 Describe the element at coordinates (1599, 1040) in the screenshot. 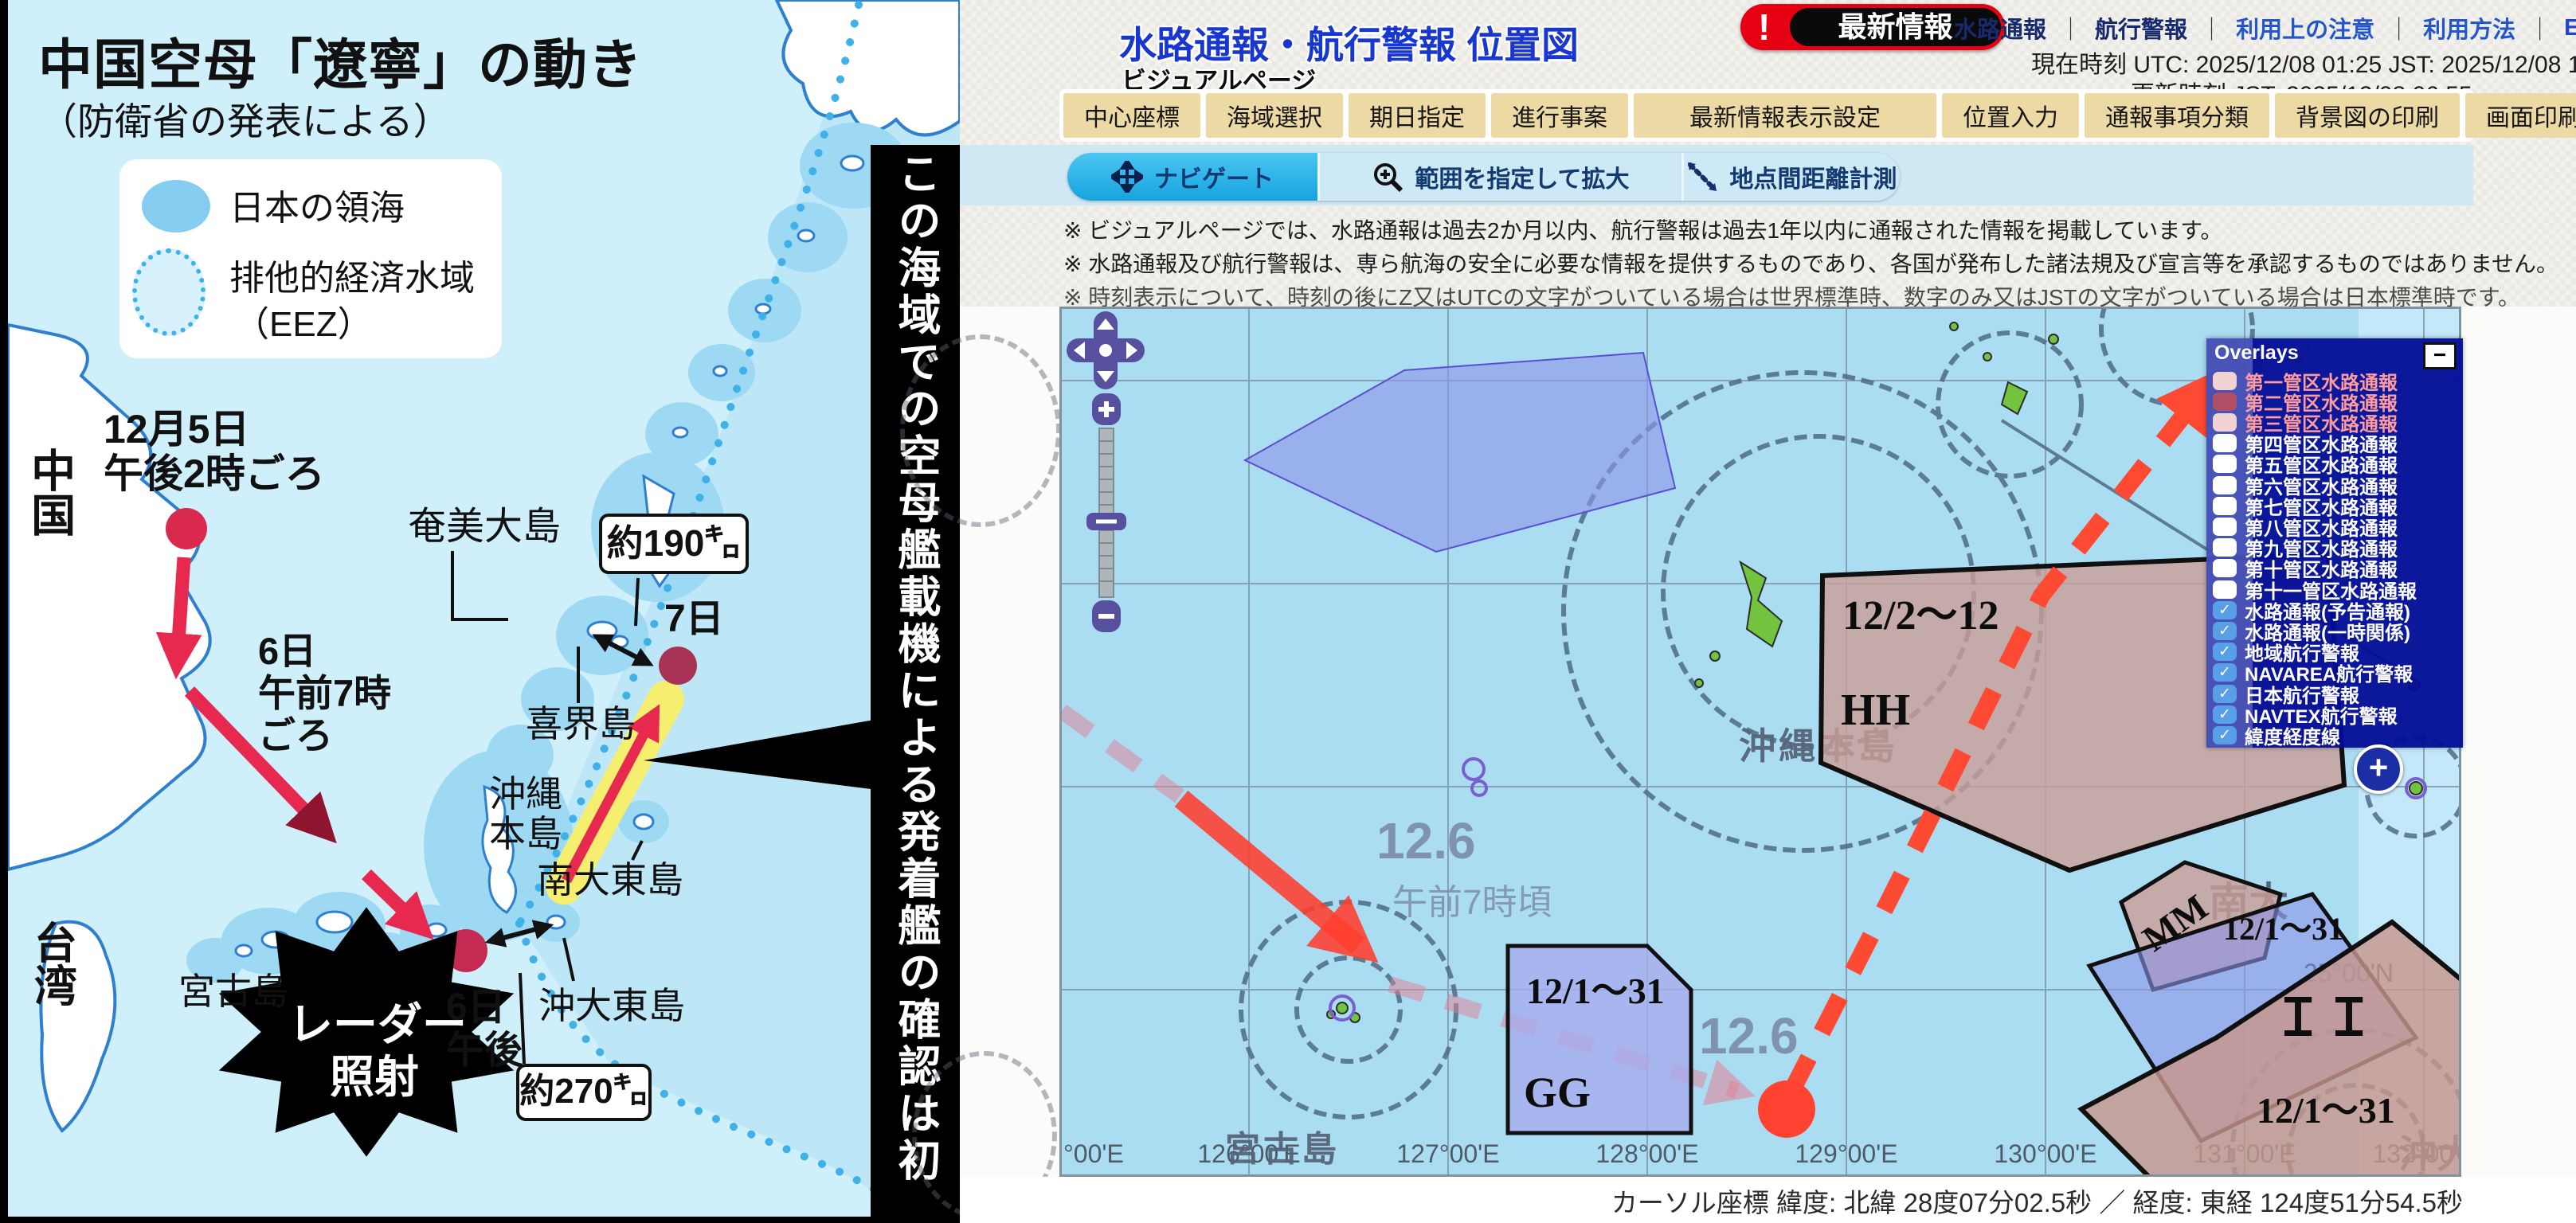

I see `warning-area-GG` at that location.